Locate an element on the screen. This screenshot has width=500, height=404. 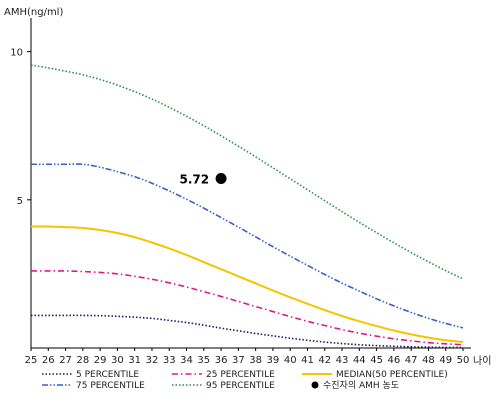
legend-label-4: 75 PERCENTILE is located at coordinates (110, 386).